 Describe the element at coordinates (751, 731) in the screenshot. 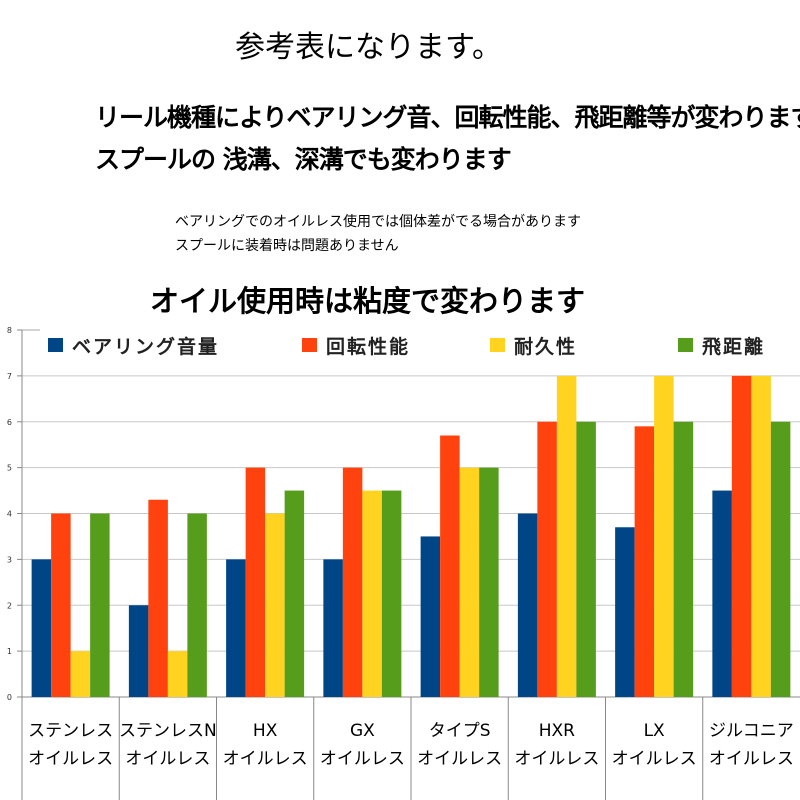

I see `category-label: ジルコニア` at that location.